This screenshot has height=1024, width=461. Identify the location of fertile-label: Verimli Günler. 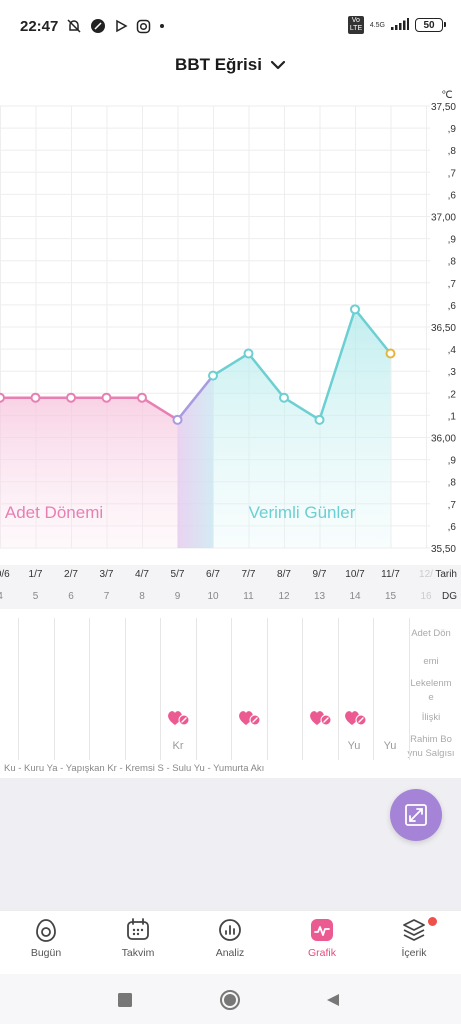
(302, 512).